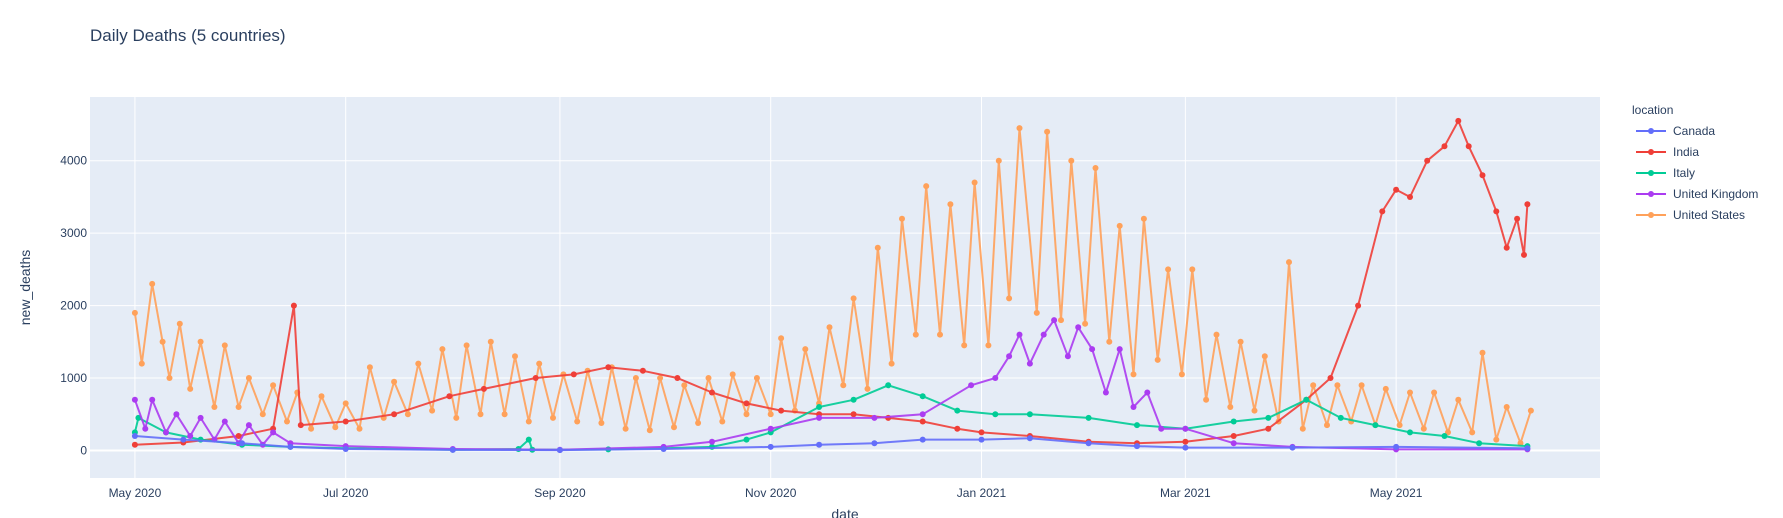 The height and width of the screenshot is (518, 1783). Describe the element at coordinates (982, 493) in the screenshot. I see `x-tick-label: Jan 2021` at that location.